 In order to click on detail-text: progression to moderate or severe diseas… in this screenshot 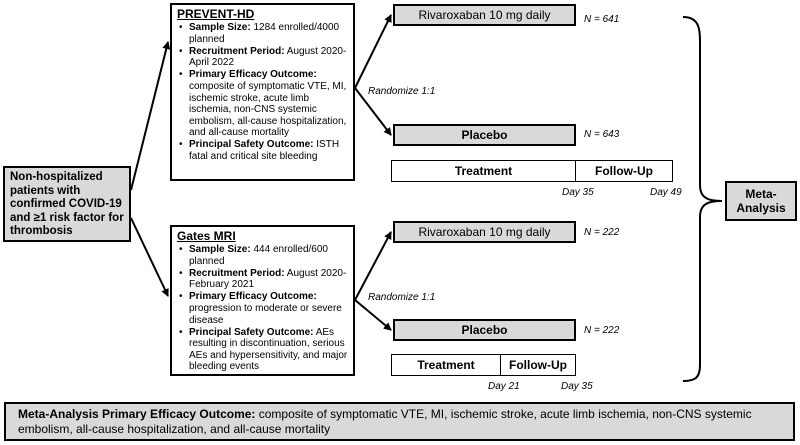, I will do `click(265, 314)`.